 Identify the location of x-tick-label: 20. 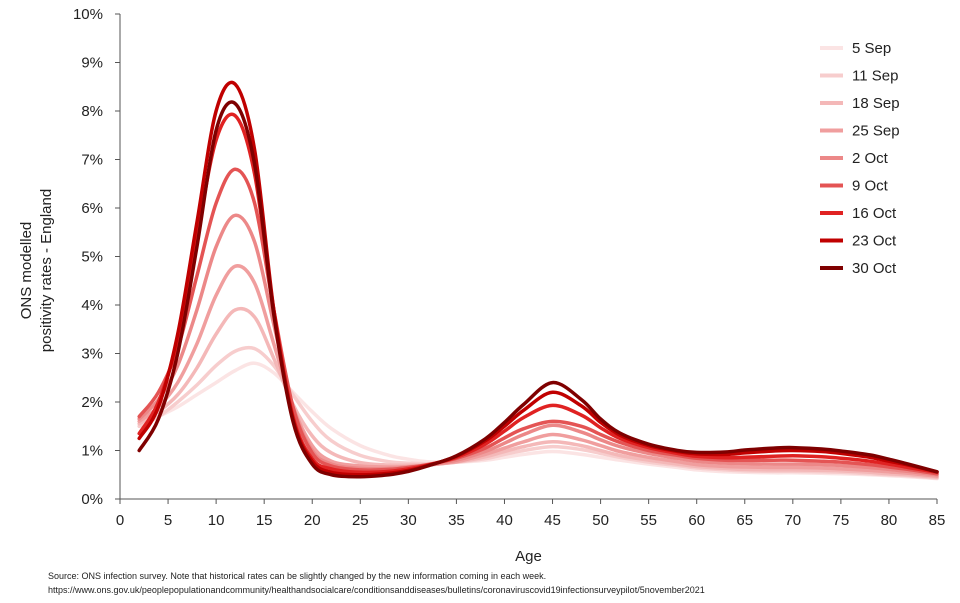
(312, 520).